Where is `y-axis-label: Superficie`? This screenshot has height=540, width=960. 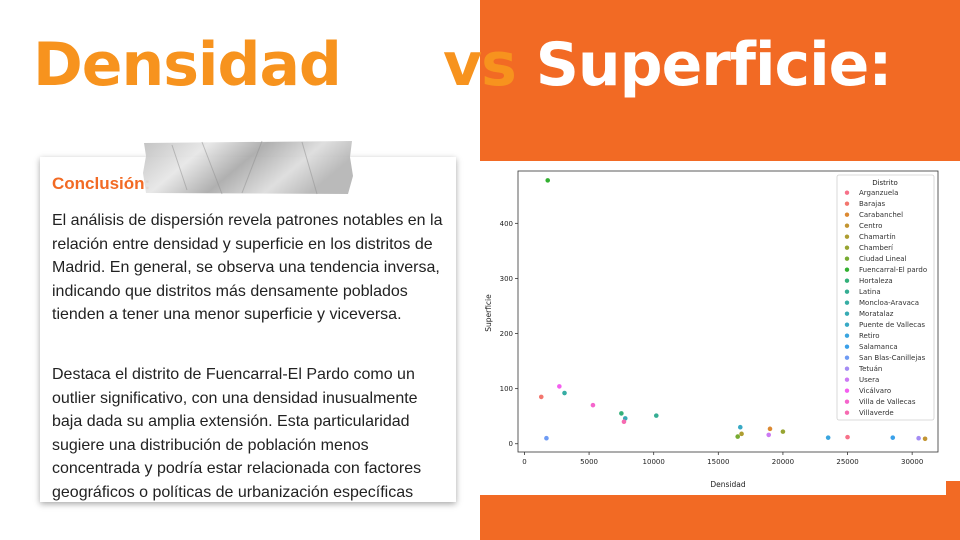
y-axis-label: Superficie is located at coordinates (488, 313).